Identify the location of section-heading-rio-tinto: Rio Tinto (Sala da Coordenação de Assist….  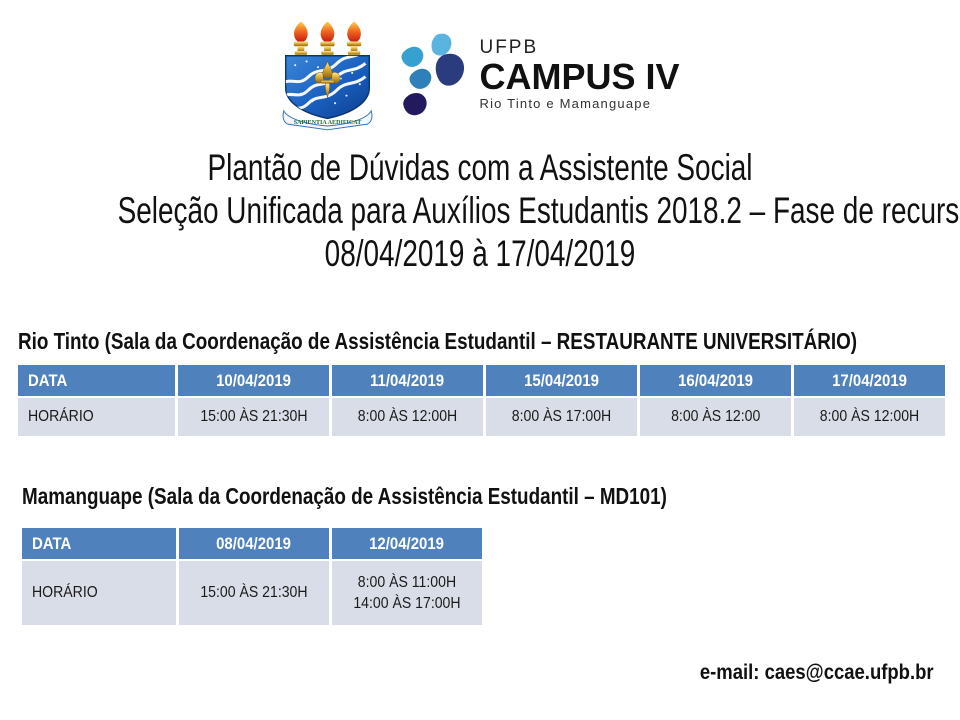
(489, 341).